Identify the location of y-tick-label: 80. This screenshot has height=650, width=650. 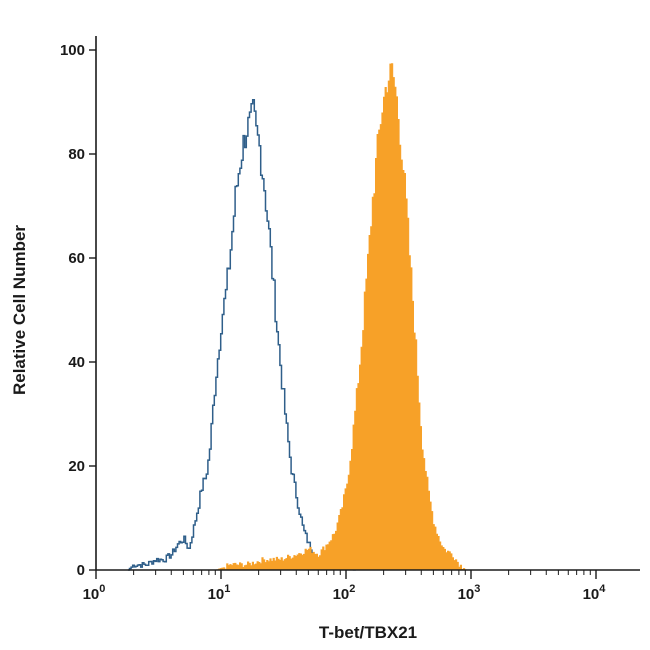
(76, 154).